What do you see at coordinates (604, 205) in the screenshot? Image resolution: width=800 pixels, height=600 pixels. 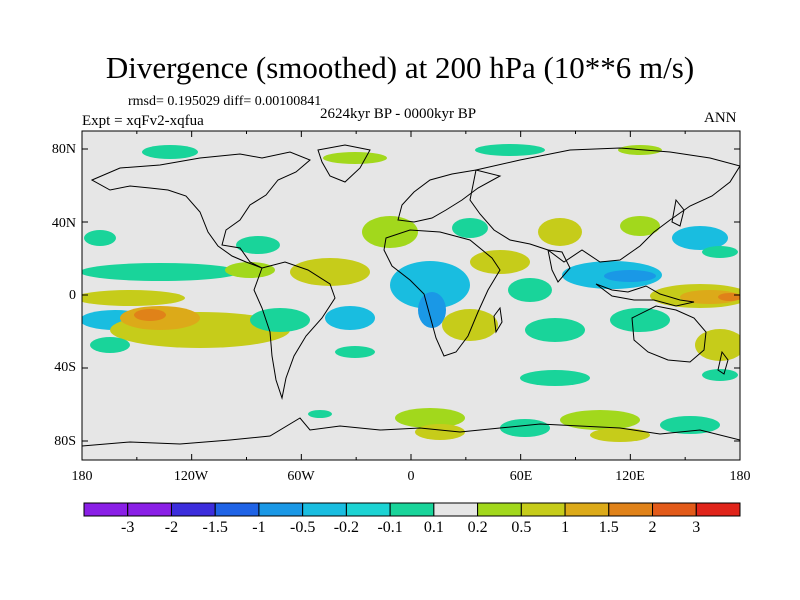 I see `coastline-asia` at bounding box center [604, 205].